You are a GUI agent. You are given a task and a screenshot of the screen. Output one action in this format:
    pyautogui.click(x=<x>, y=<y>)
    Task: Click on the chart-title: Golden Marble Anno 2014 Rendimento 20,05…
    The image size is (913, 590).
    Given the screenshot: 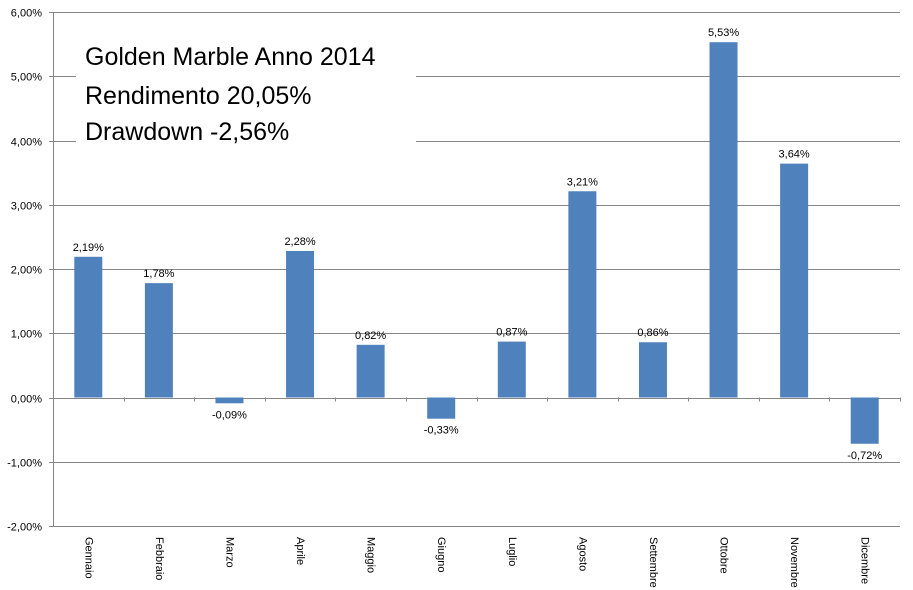 What is the action you would take?
    pyautogui.click(x=246, y=91)
    